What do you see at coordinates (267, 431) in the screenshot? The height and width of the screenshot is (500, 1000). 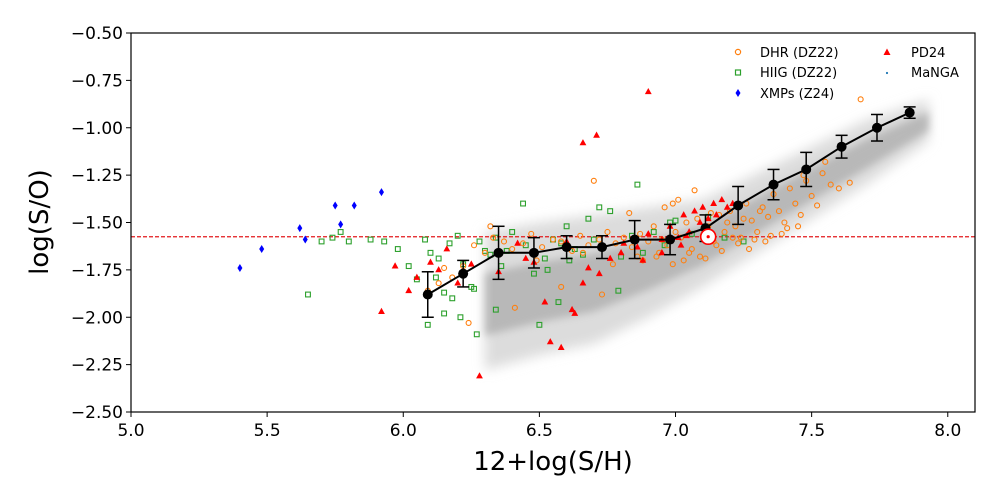 I see `x-tick-label: 5.5` at bounding box center [267, 431].